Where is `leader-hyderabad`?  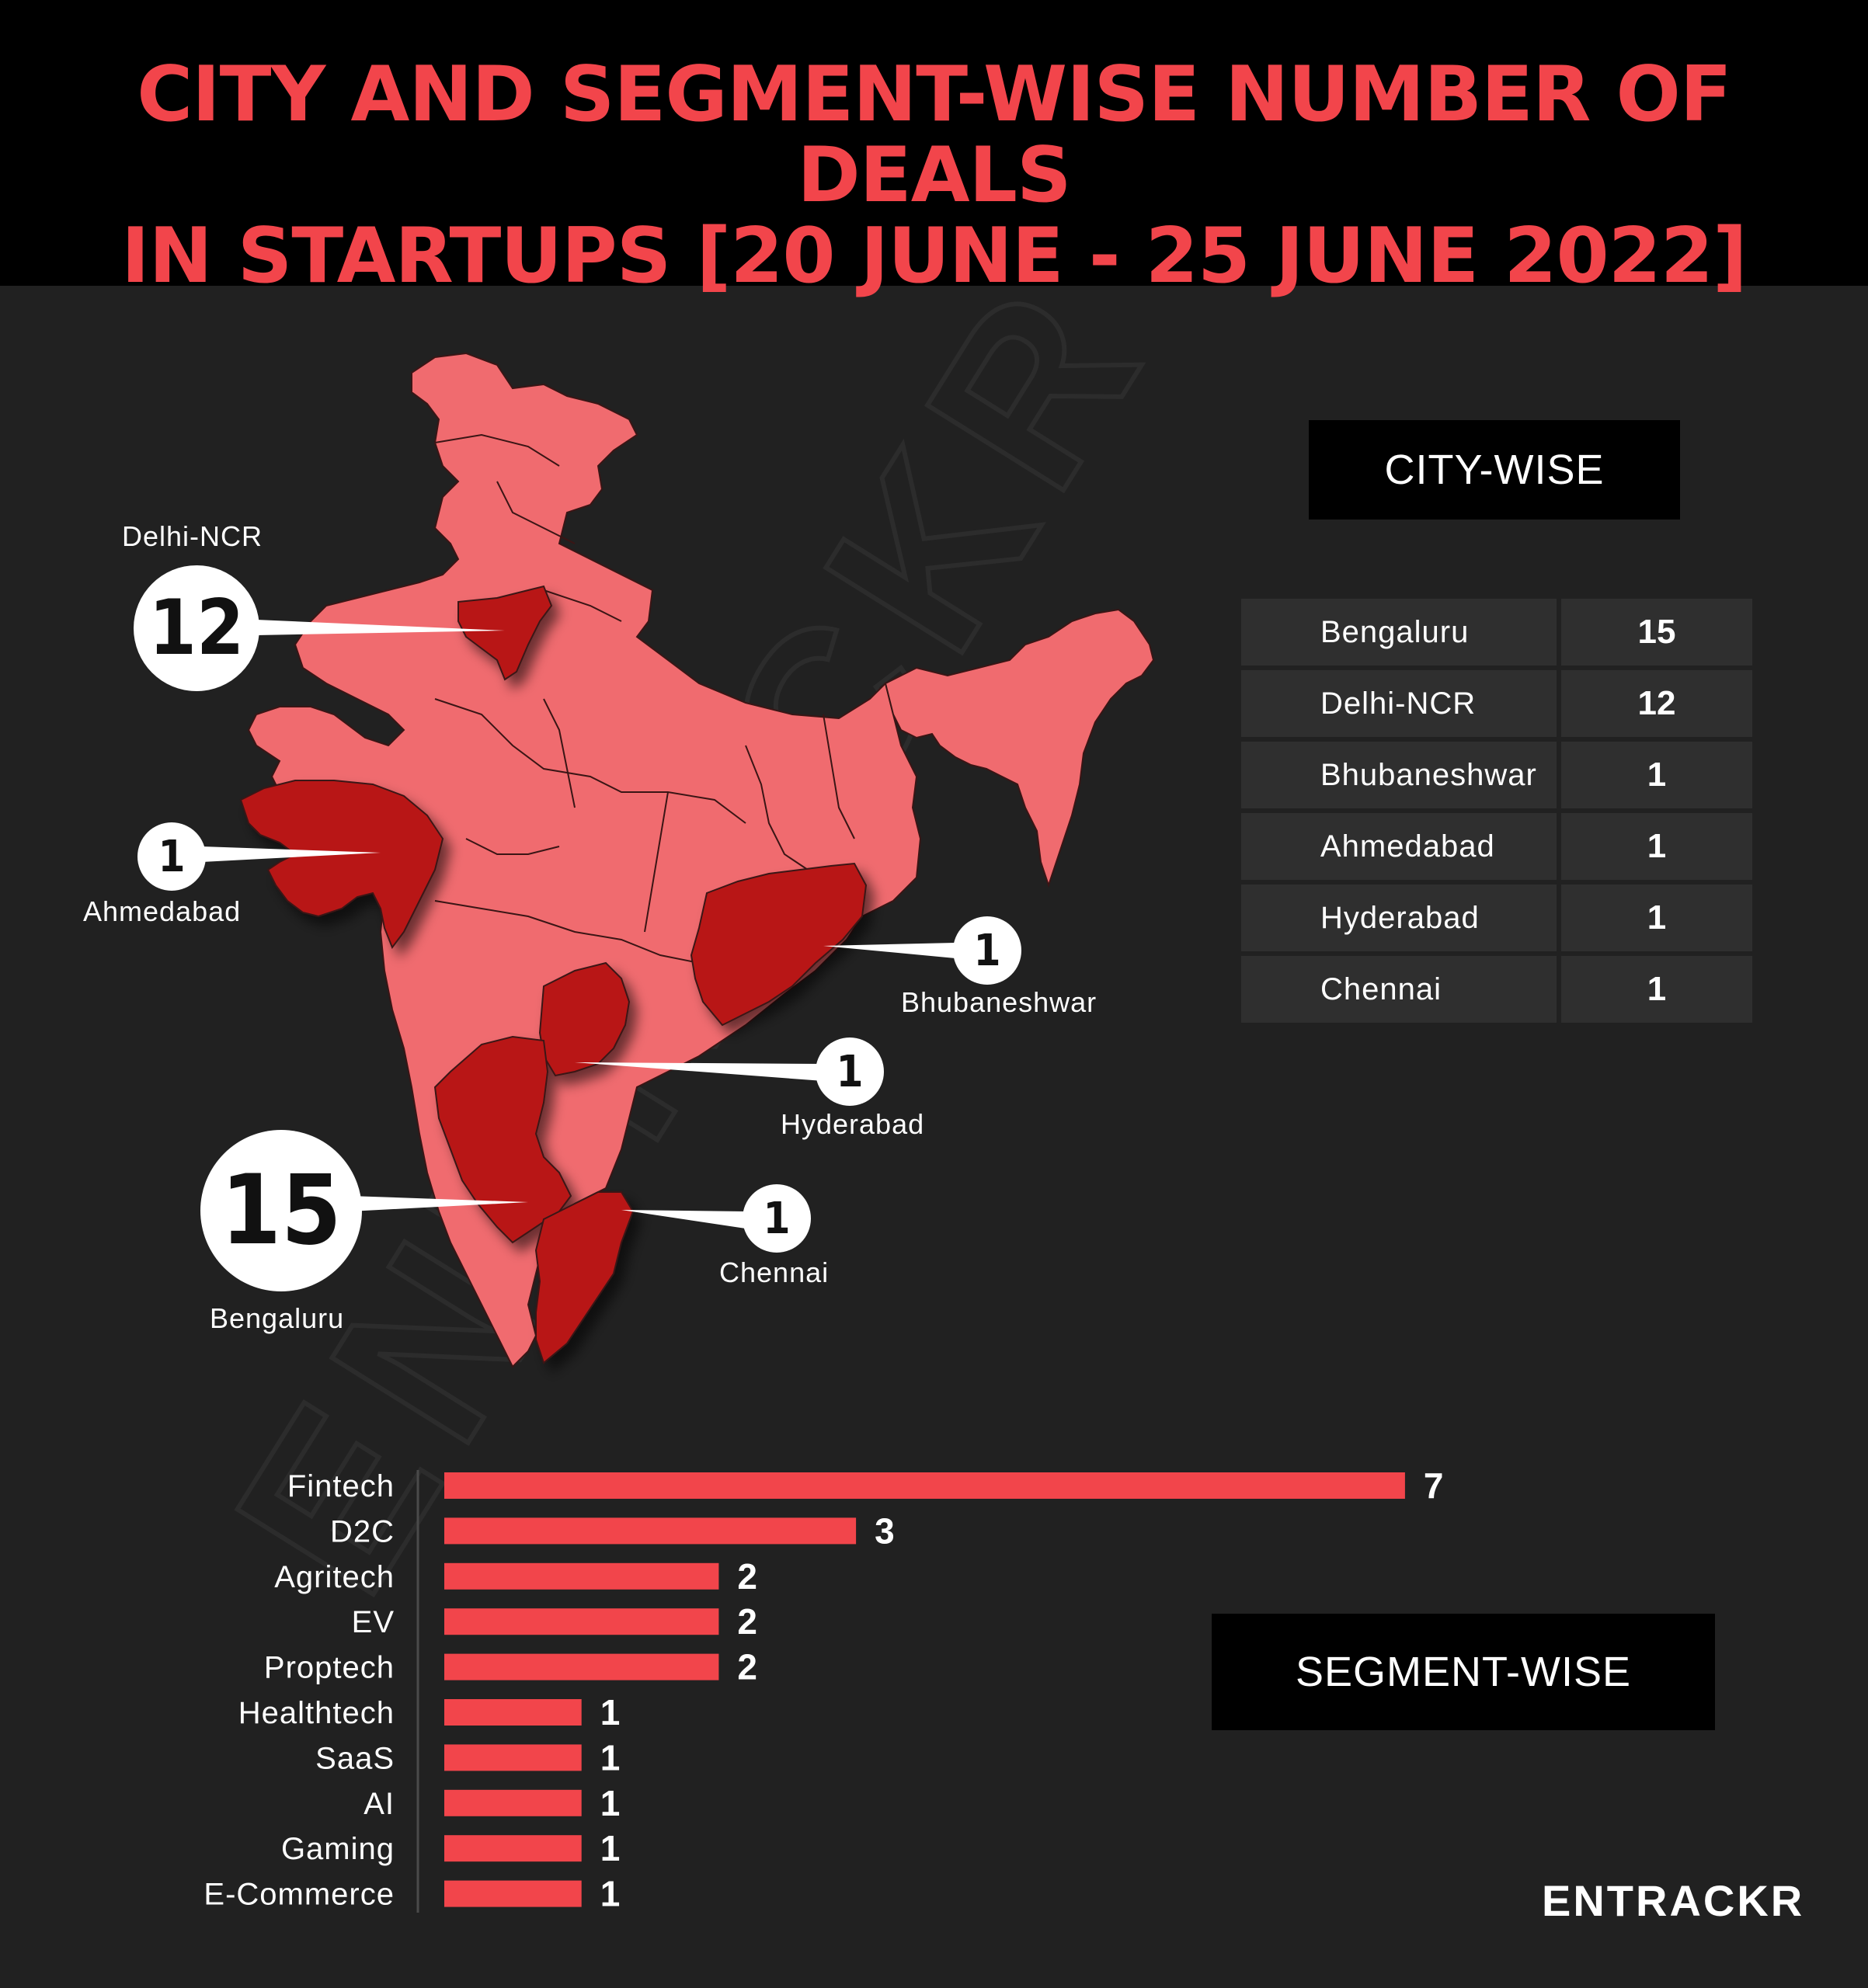 leader-hyderabad is located at coordinates (699, 1072).